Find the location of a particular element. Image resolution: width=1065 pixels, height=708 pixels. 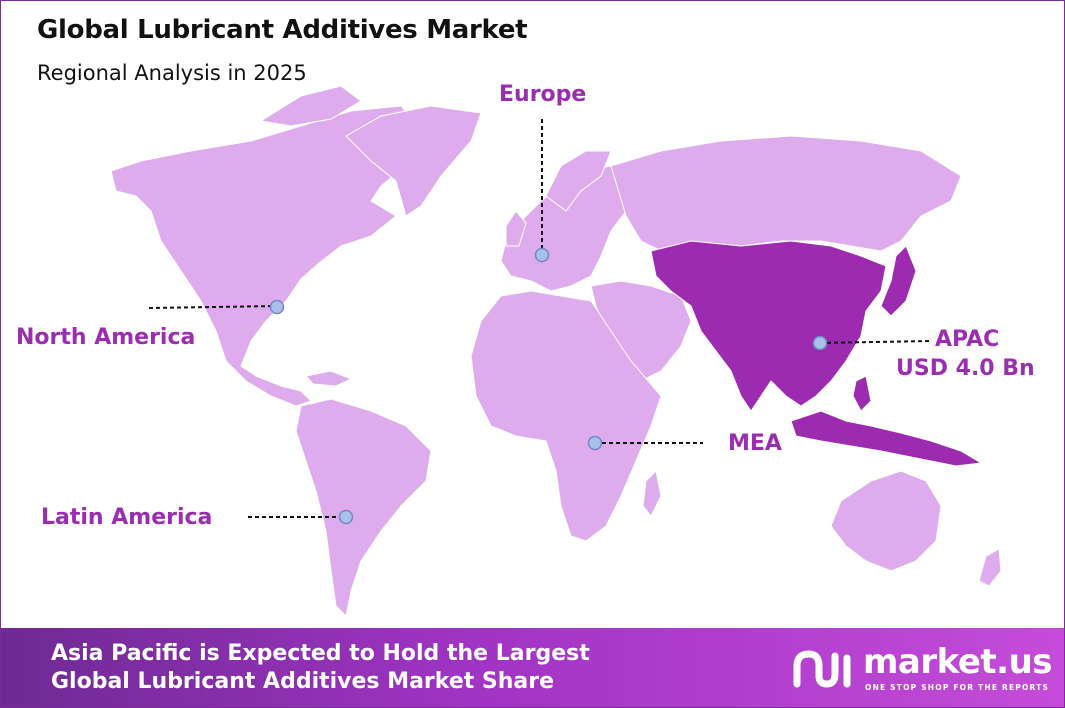

latin-america-label: Latin America is located at coordinates (127, 517).